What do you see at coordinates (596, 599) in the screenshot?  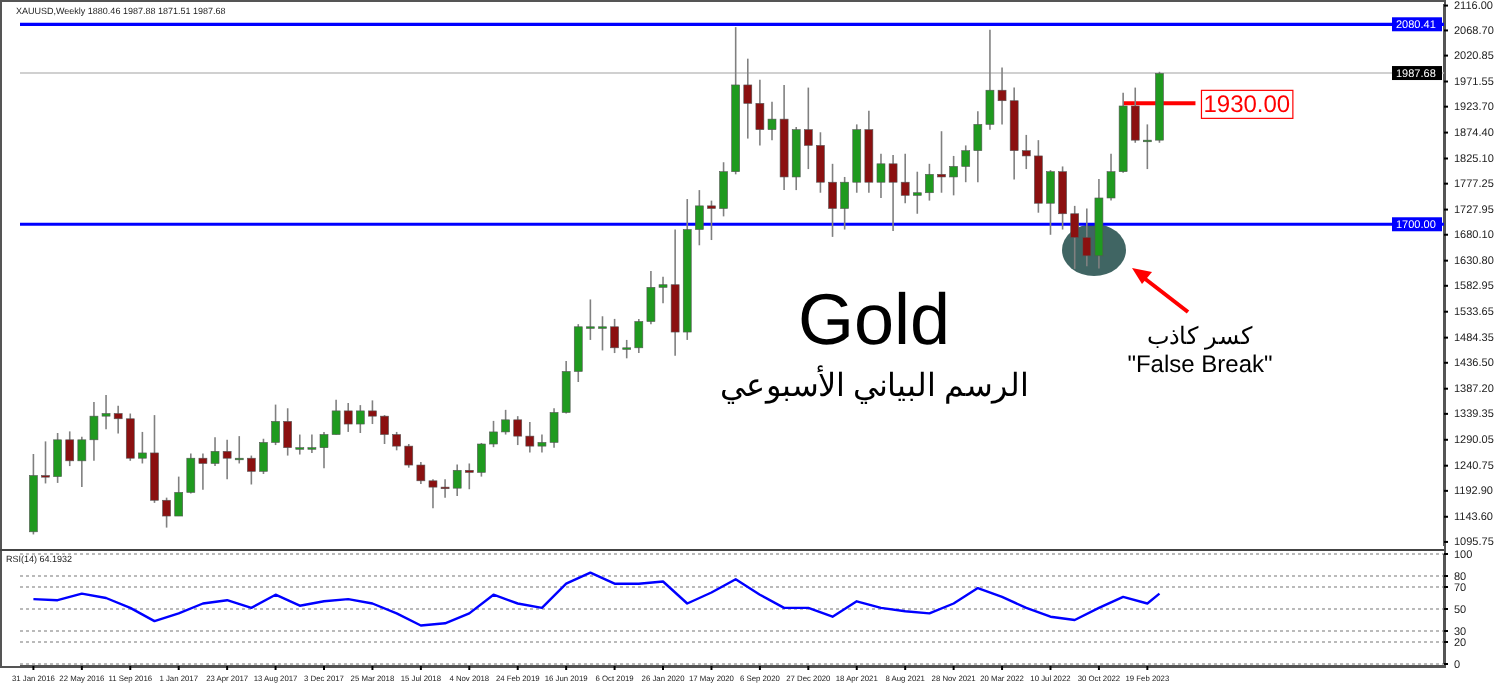 I see `line-series` at bounding box center [596, 599].